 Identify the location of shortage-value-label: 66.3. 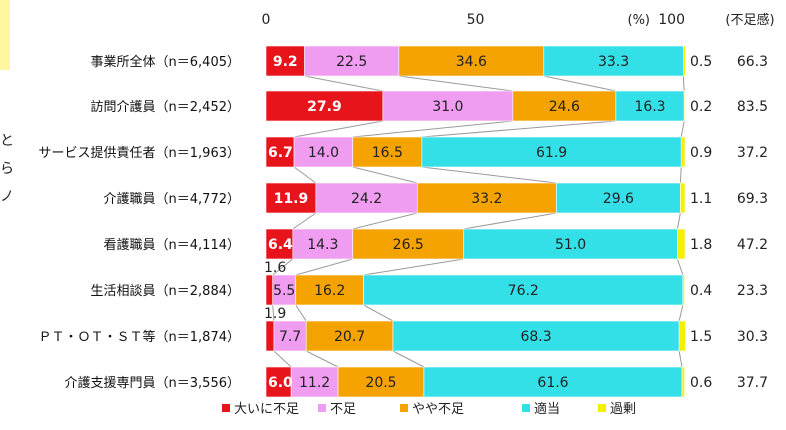
(752, 62).